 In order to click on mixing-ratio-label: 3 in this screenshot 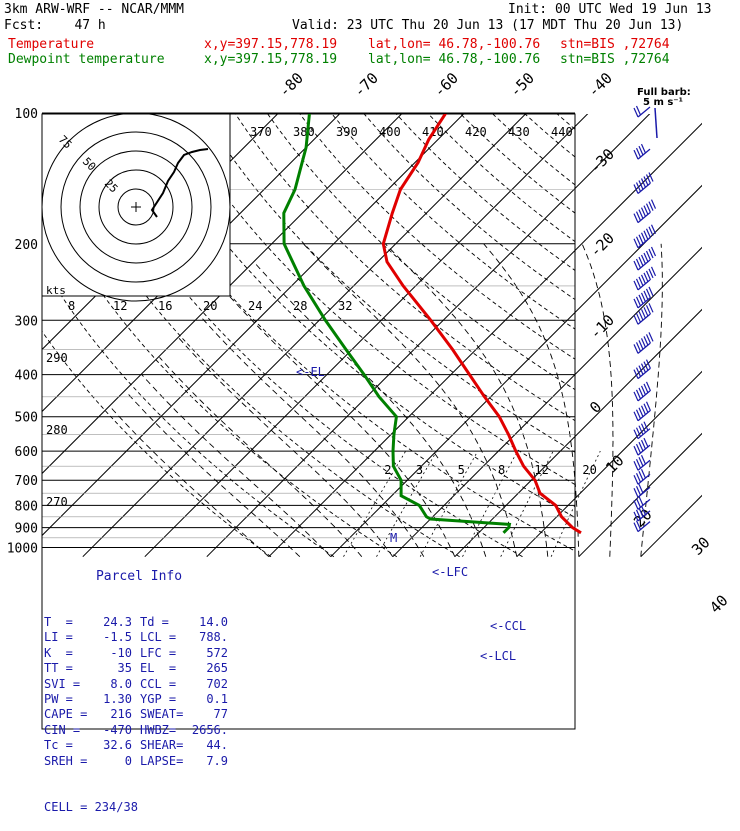, I will do `click(419, 470)`.